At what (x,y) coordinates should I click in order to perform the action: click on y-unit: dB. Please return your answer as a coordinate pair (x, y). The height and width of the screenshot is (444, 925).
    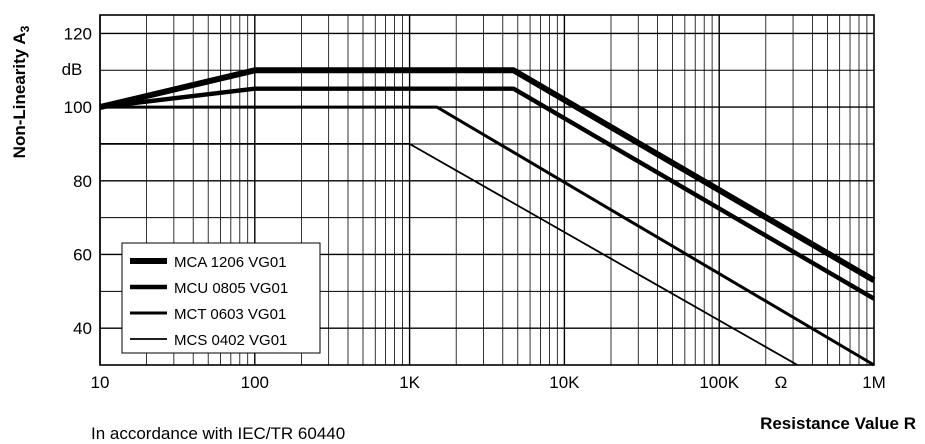
    Looking at the image, I should click on (72, 69).